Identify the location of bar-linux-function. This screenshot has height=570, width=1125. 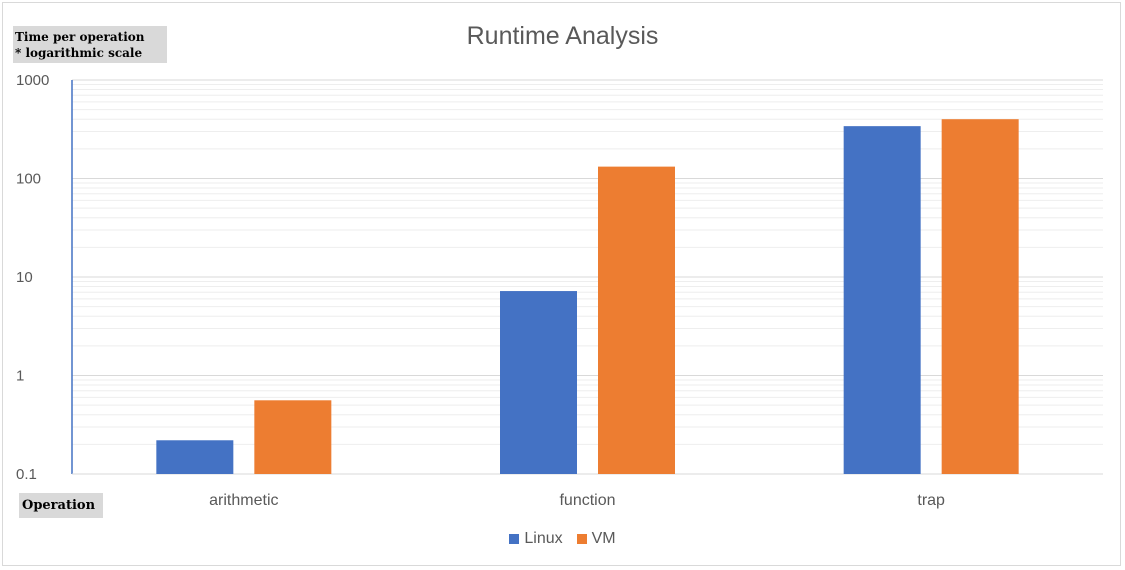
(538, 382).